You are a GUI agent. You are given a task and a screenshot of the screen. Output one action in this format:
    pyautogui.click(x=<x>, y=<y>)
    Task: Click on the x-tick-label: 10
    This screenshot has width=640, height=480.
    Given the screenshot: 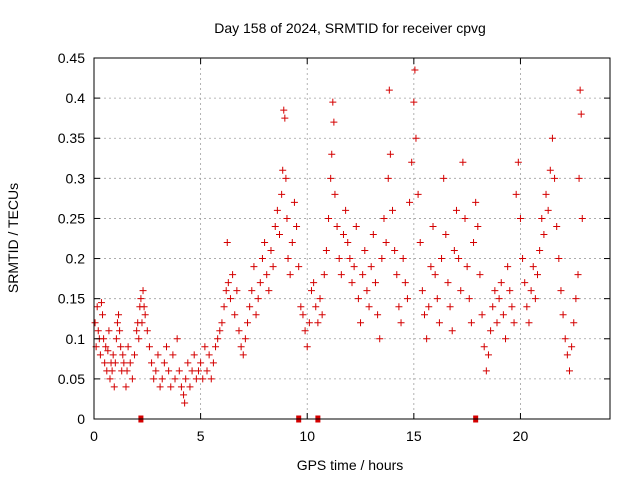 What is the action you would take?
    pyautogui.click(x=307, y=436)
    